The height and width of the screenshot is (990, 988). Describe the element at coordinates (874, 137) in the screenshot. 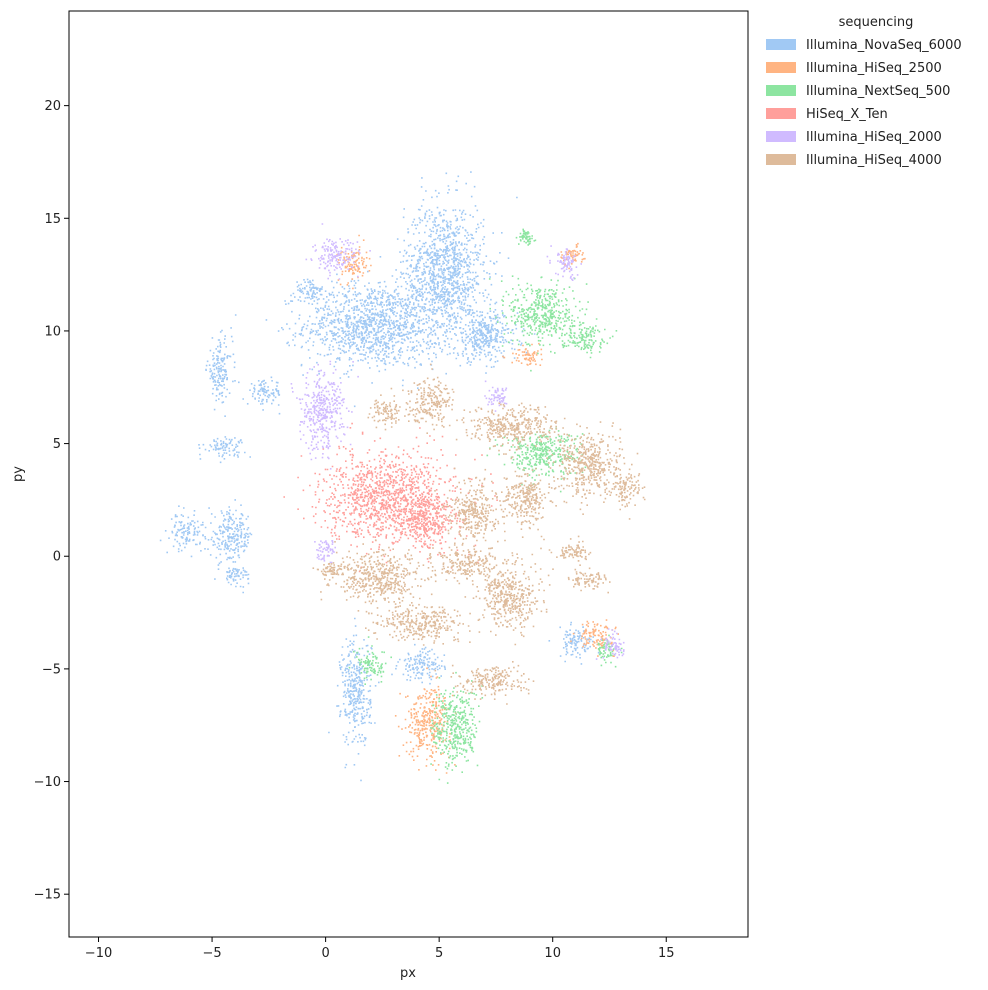

I see `legend-entry: Illumina_HiSeq_2000` at that location.